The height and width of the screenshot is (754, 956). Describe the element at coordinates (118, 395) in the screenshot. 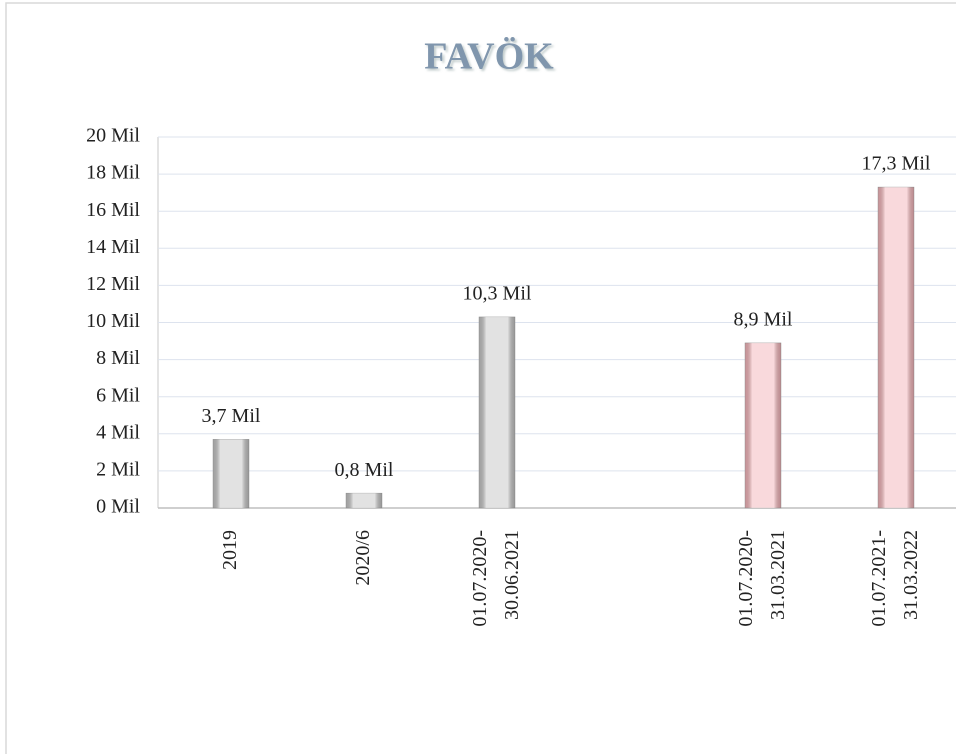

I see `y-tick-label: 6 Mil` at that location.